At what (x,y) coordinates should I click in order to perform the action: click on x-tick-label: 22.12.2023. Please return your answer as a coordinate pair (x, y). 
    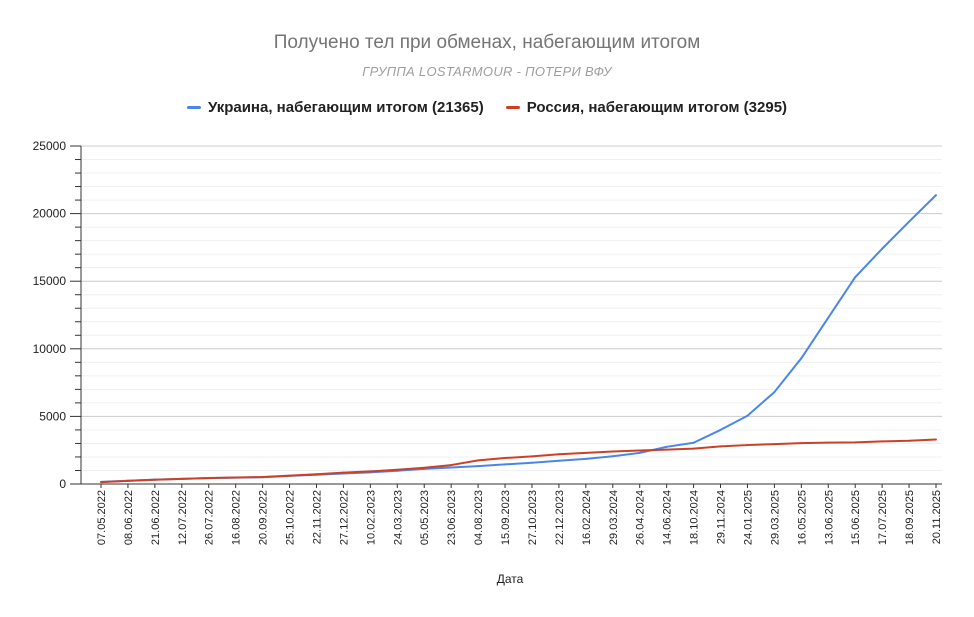
    Looking at the image, I should click on (560, 517).